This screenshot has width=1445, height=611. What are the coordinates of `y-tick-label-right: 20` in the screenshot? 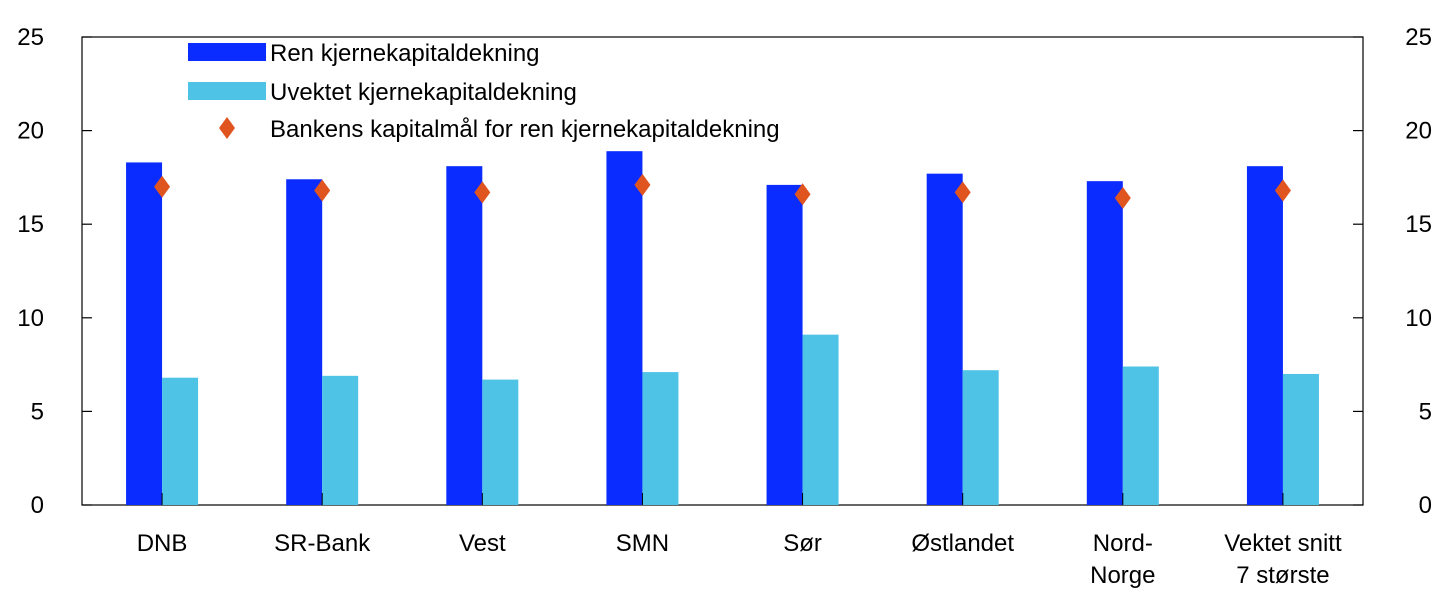 It's located at (1418, 131).